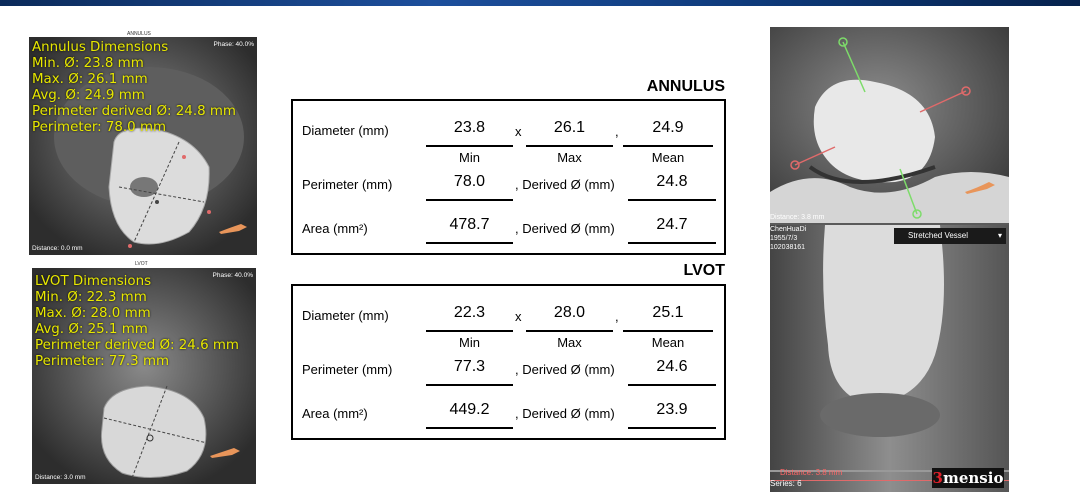 The height and width of the screenshot is (502, 1080). What do you see at coordinates (91, 297) in the screenshot?
I see `overlay-line: Min. Ø: 22.3 mm` at bounding box center [91, 297].